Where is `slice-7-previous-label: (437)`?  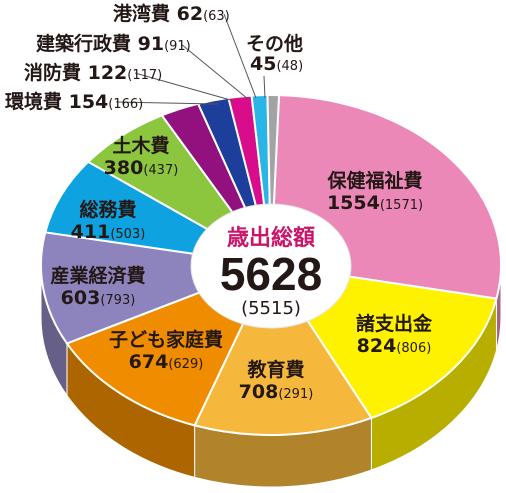 slice-7-previous-label: (437) is located at coordinates (160, 170).